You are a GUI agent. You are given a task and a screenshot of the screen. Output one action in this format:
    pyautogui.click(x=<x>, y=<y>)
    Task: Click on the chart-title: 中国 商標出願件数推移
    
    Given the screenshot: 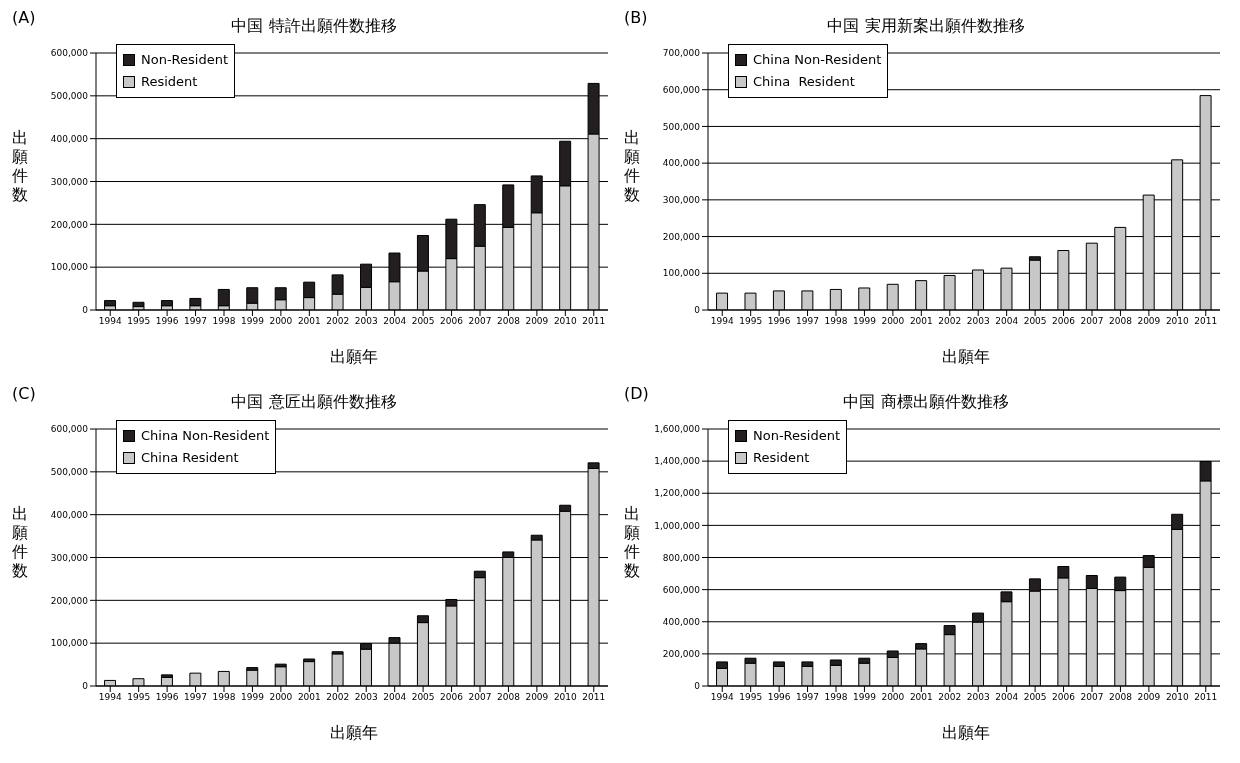 What is the action you would take?
    pyautogui.click(x=926, y=401)
    